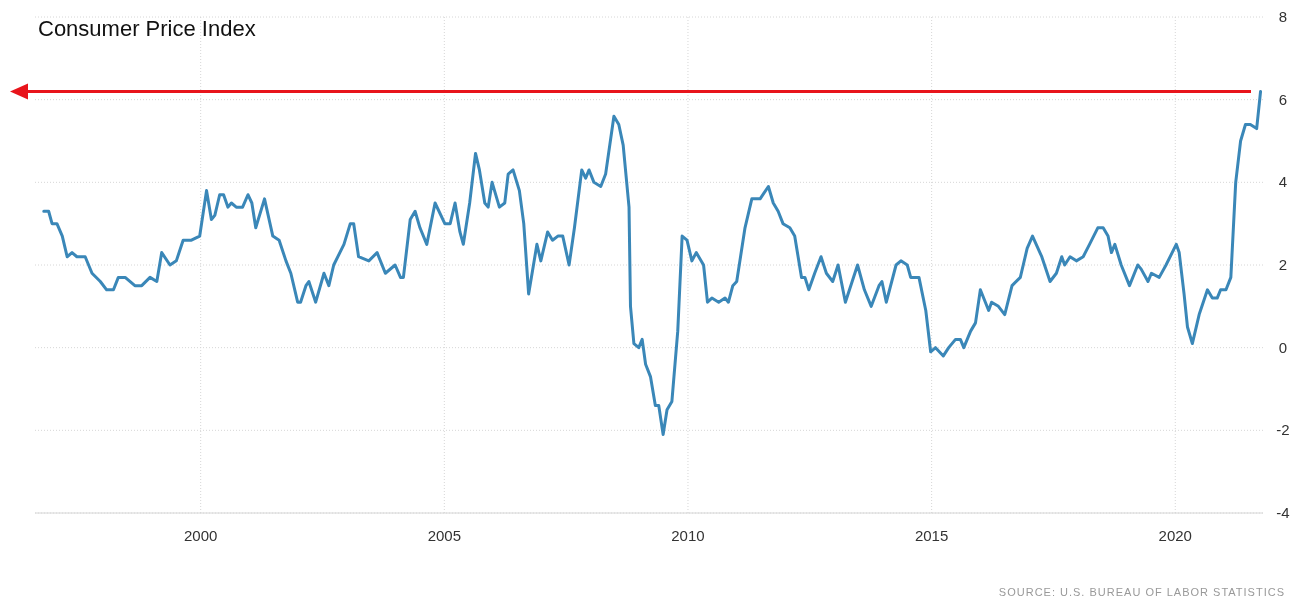  What do you see at coordinates (1283, 16) in the screenshot?
I see `y-tick-label: 8` at bounding box center [1283, 16].